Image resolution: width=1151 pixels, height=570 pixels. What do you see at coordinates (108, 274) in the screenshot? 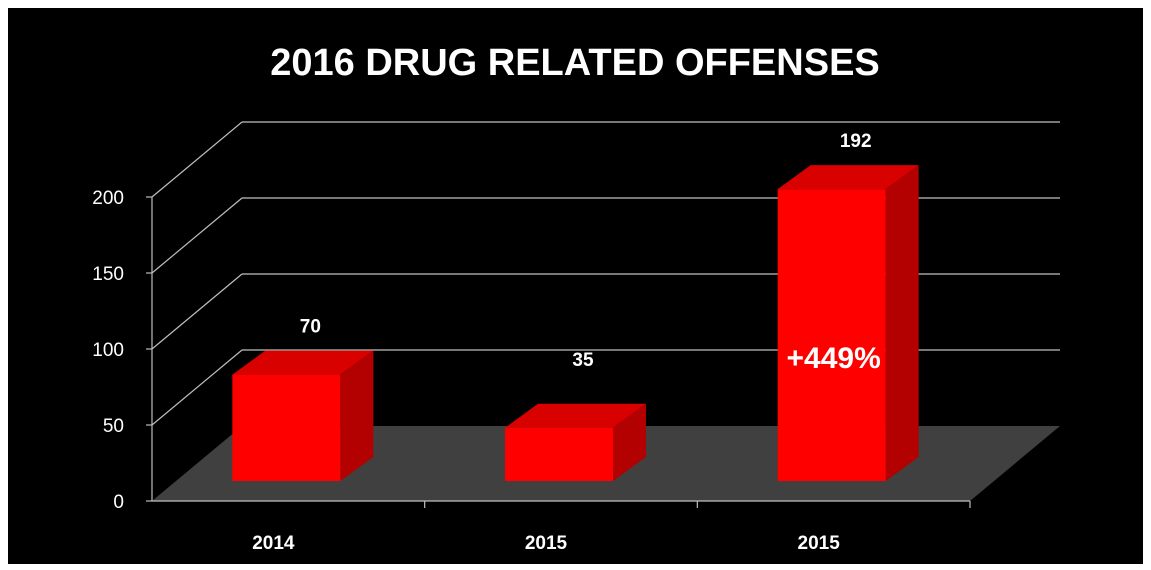
I see `y-tick-label: 150` at bounding box center [108, 274].